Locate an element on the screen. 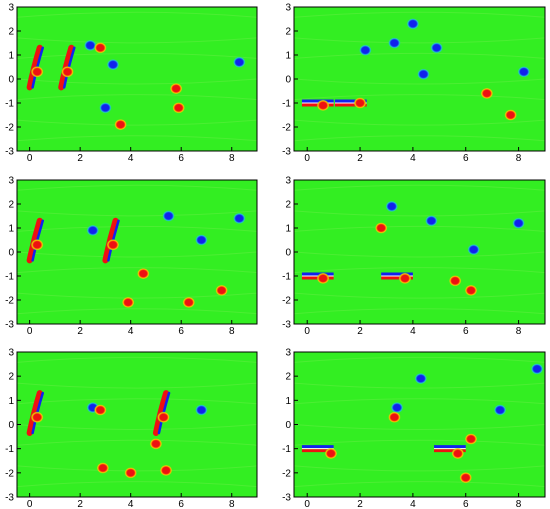 This screenshot has height=509, width=550. panel-row3-left: 0 2 4 6 8 3 2 1 0 -1 -2 -3 is located at coordinates (131, 428).